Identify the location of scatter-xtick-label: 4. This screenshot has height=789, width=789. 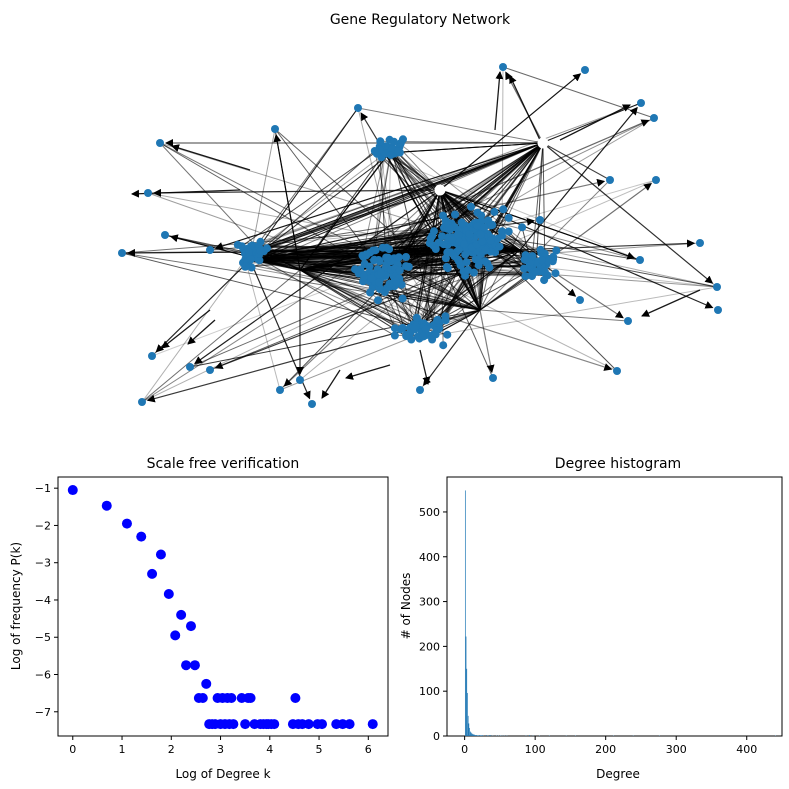
(269, 749).